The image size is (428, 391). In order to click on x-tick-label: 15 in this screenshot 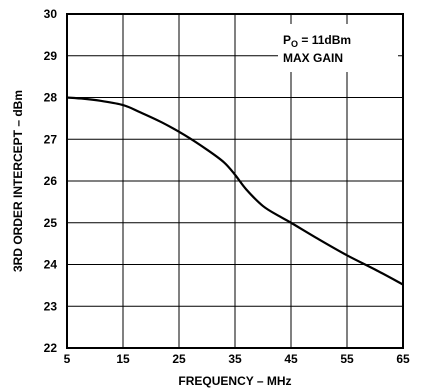, I will do `click(123, 359)`.